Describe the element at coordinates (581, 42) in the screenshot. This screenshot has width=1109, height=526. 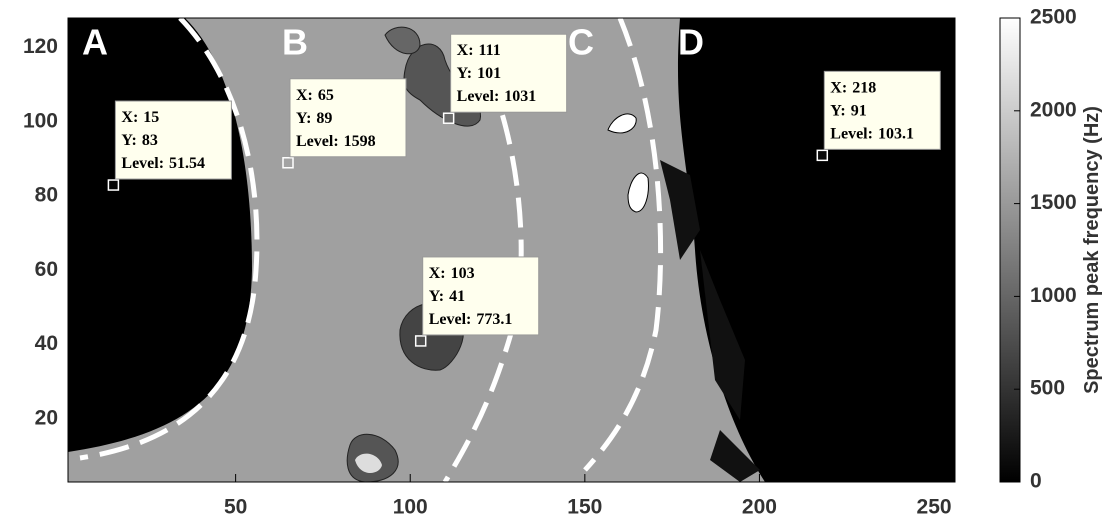
I see `region-label: C` at that location.